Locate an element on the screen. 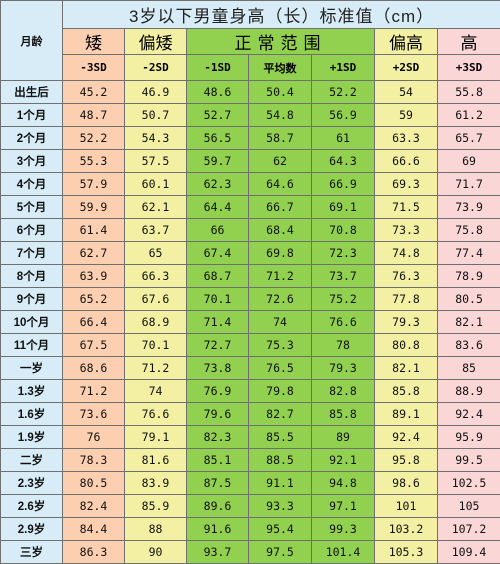 This screenshot has width=500, height=564. cell-plus1sd: 99.3 is located at coordinates (343, 529).